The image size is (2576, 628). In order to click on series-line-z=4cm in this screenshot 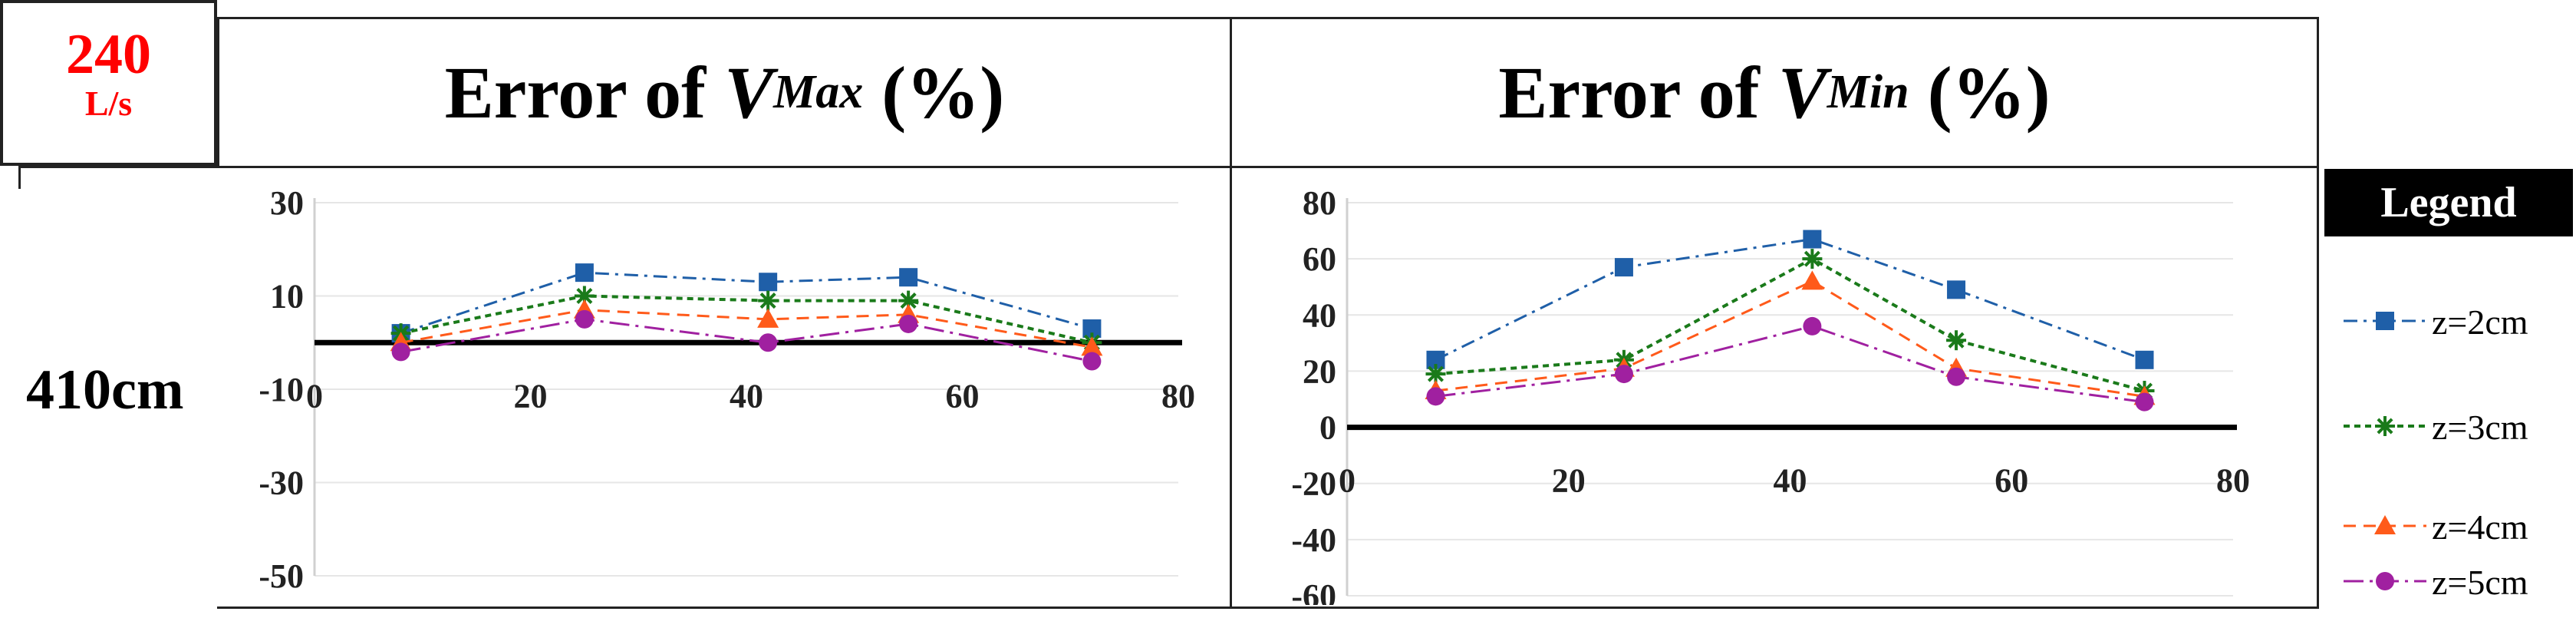, I will do `click(1790, 338)`.